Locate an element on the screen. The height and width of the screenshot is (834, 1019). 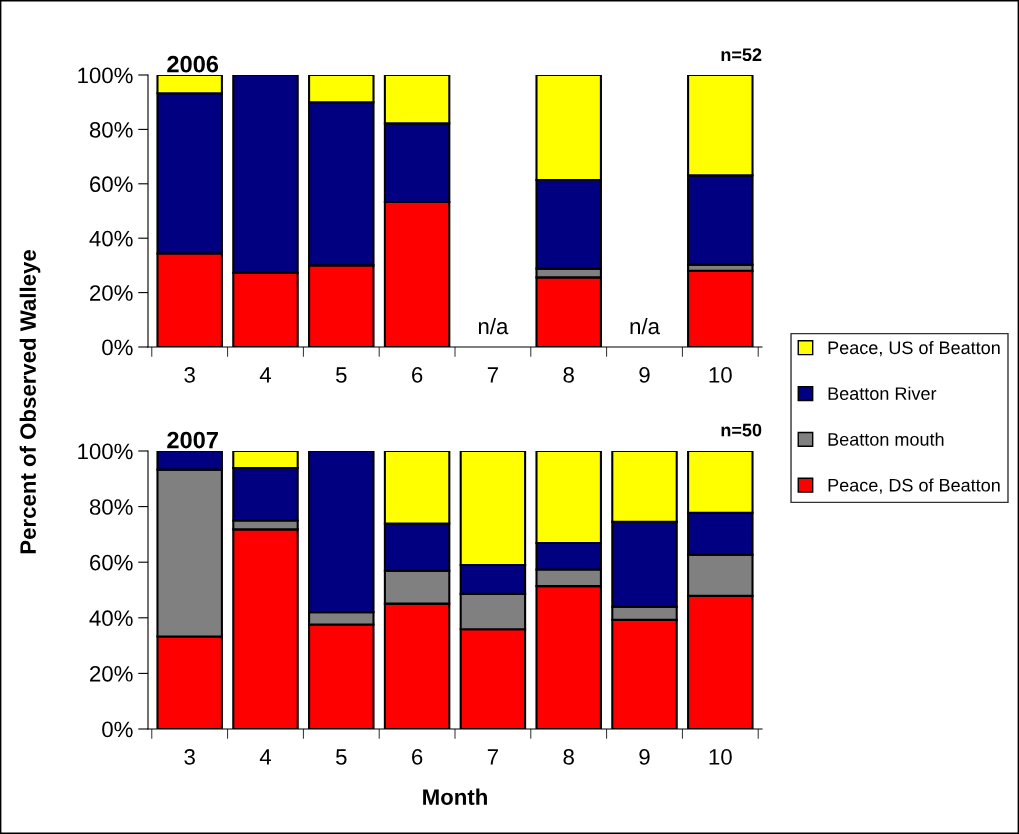
x-axis-title: Month is located at coordinates (455, 796).